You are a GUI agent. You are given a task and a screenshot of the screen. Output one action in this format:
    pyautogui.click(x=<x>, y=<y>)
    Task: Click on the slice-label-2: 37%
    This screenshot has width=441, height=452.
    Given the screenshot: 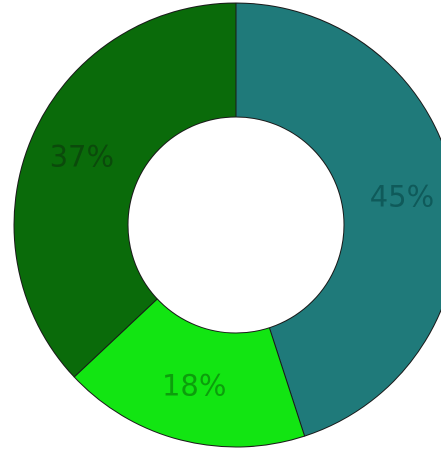 What is the action you would take?
    pyautogui.click(x=82, y=156)
    